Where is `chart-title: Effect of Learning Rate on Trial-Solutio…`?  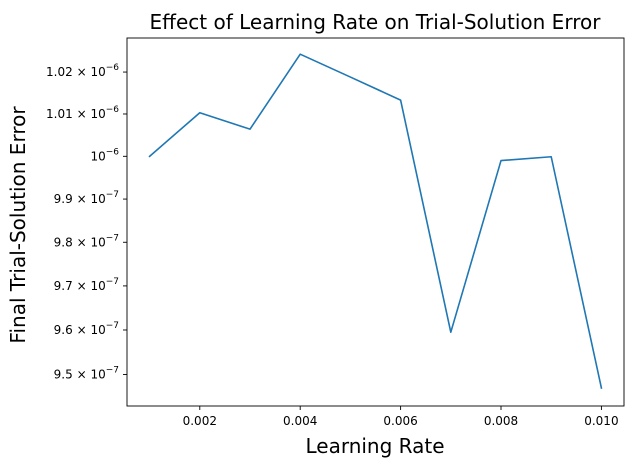
chart-title: Effect of Learning Rate on Trial-Solutio… is located at coordinates (376, 22).